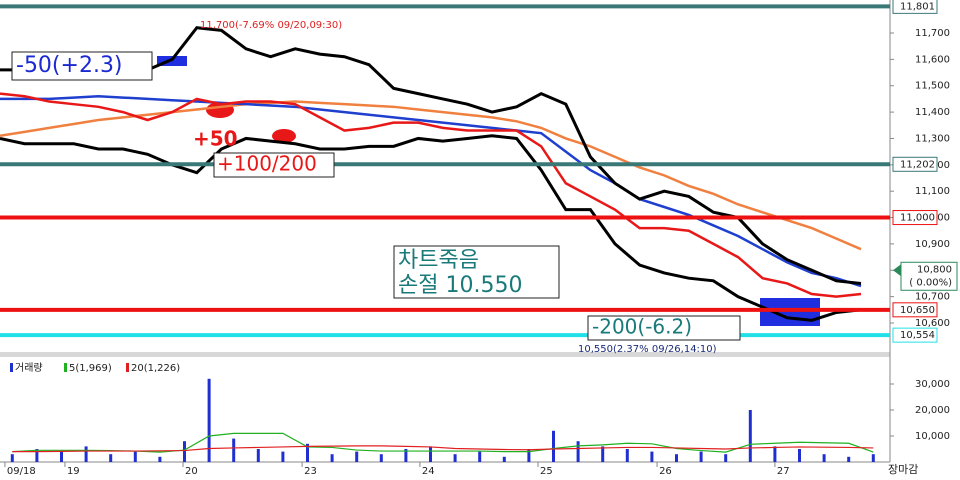  I want to click on y-tick-label: 10,900, so click(932, 244).